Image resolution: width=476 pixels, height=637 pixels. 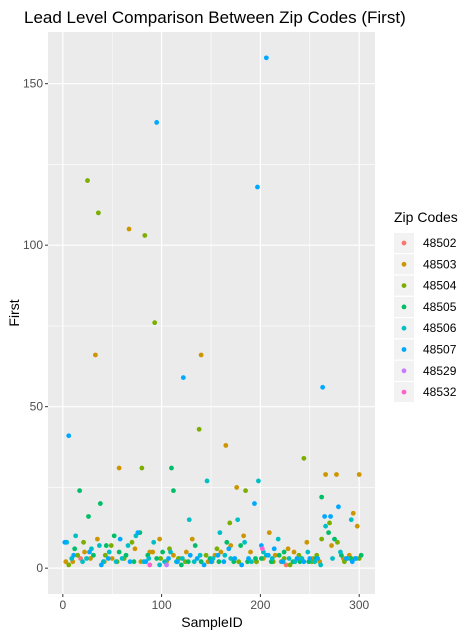 I want to click on y-tick-label: 0, so click(x=39, y=568).